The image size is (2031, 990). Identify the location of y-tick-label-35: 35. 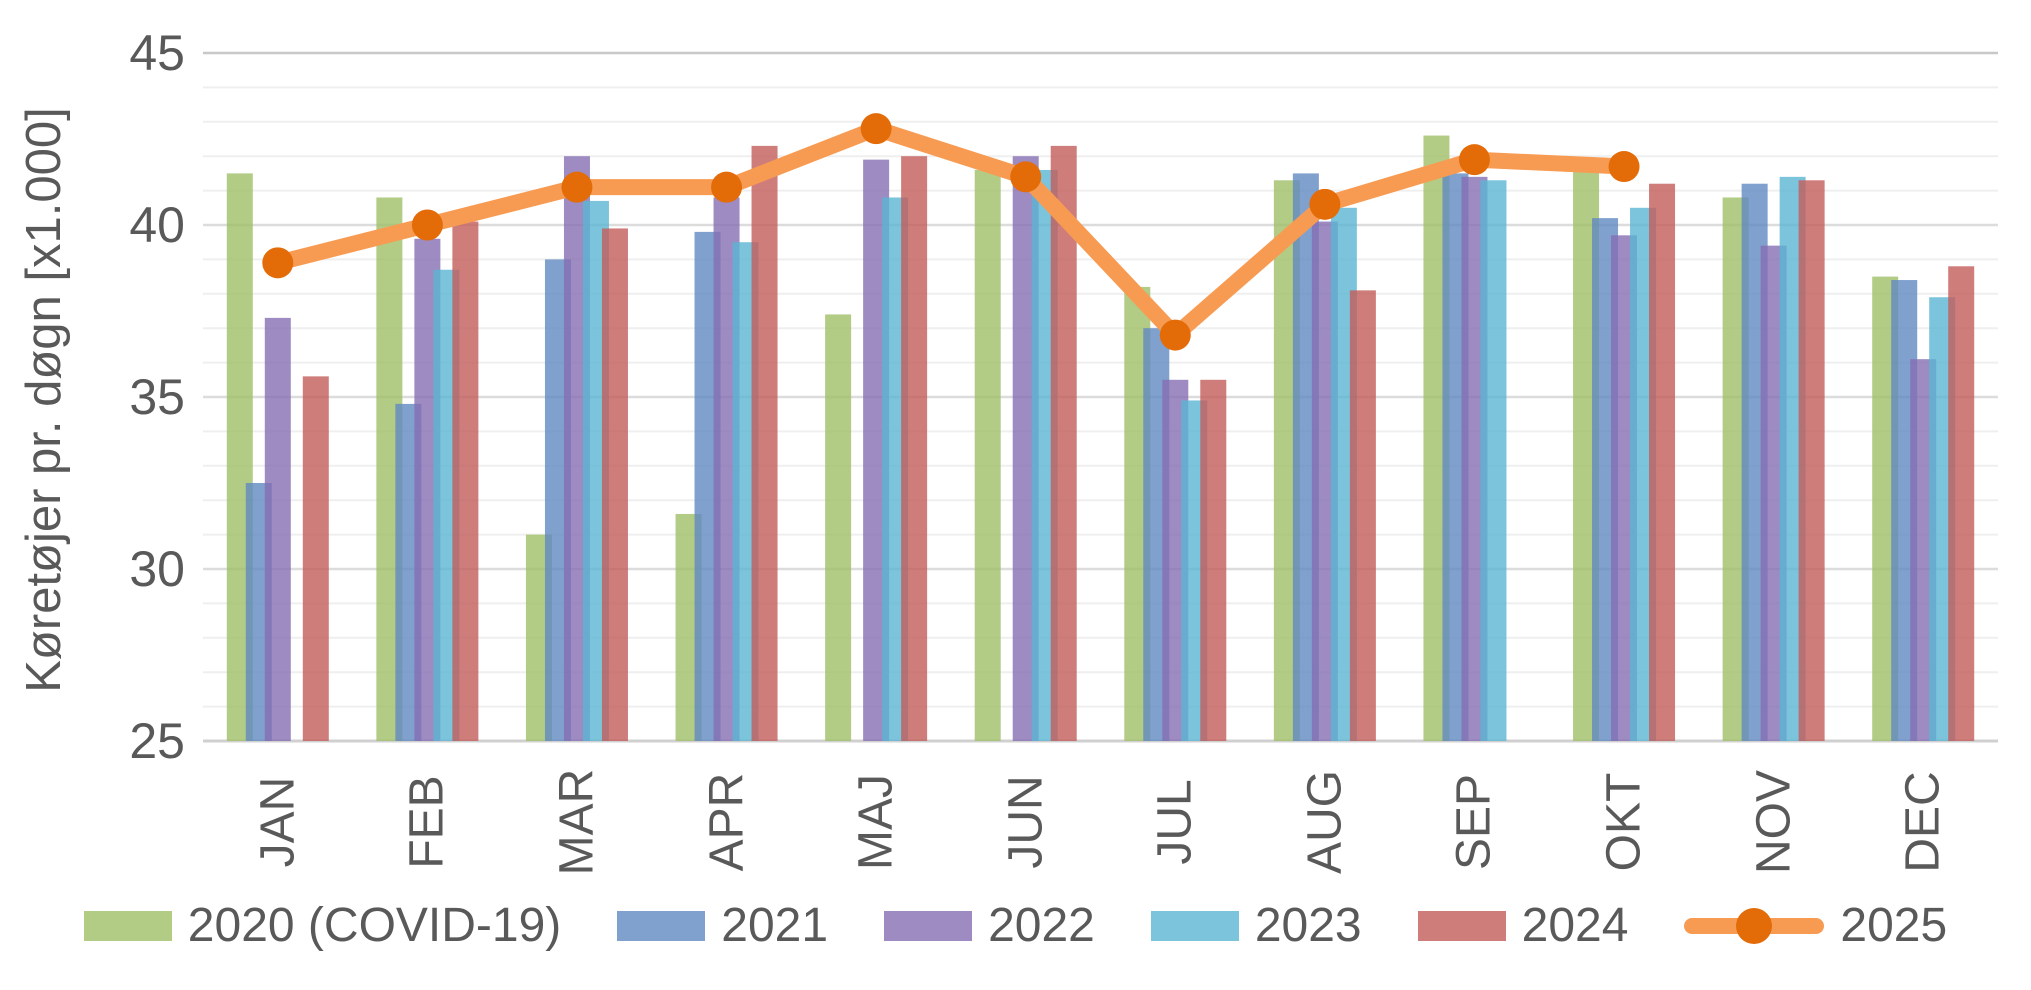
(157, 397).